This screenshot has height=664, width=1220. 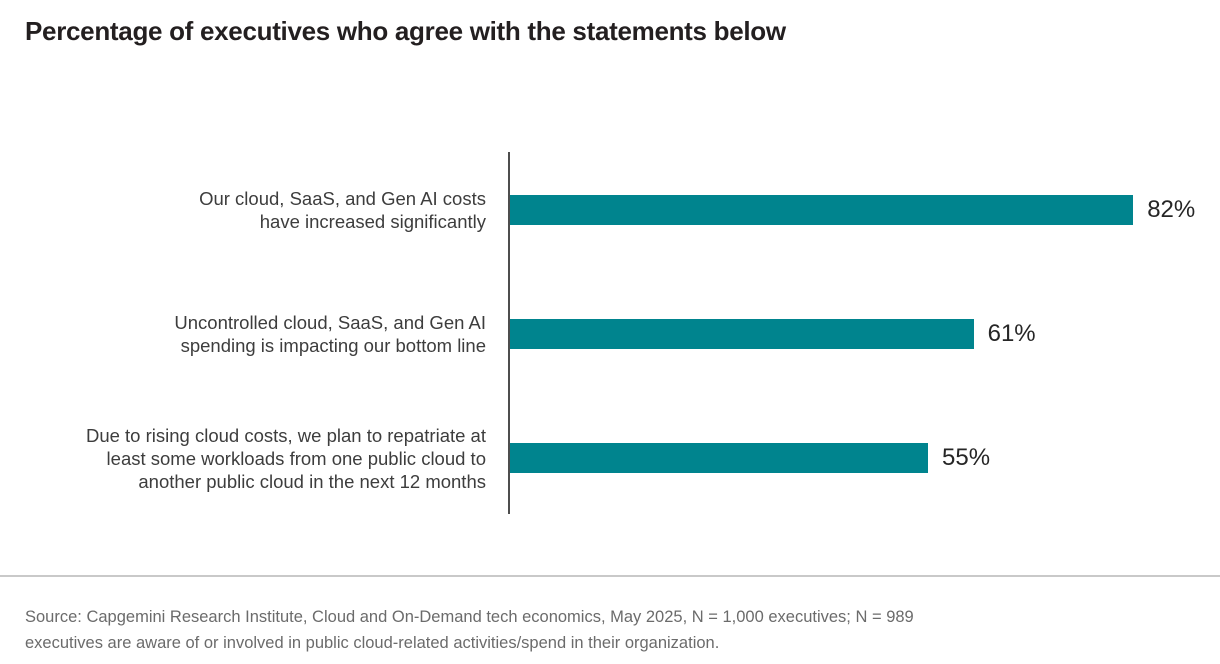 I want to click on bar-area: 55%, so click(x=865, y=458).